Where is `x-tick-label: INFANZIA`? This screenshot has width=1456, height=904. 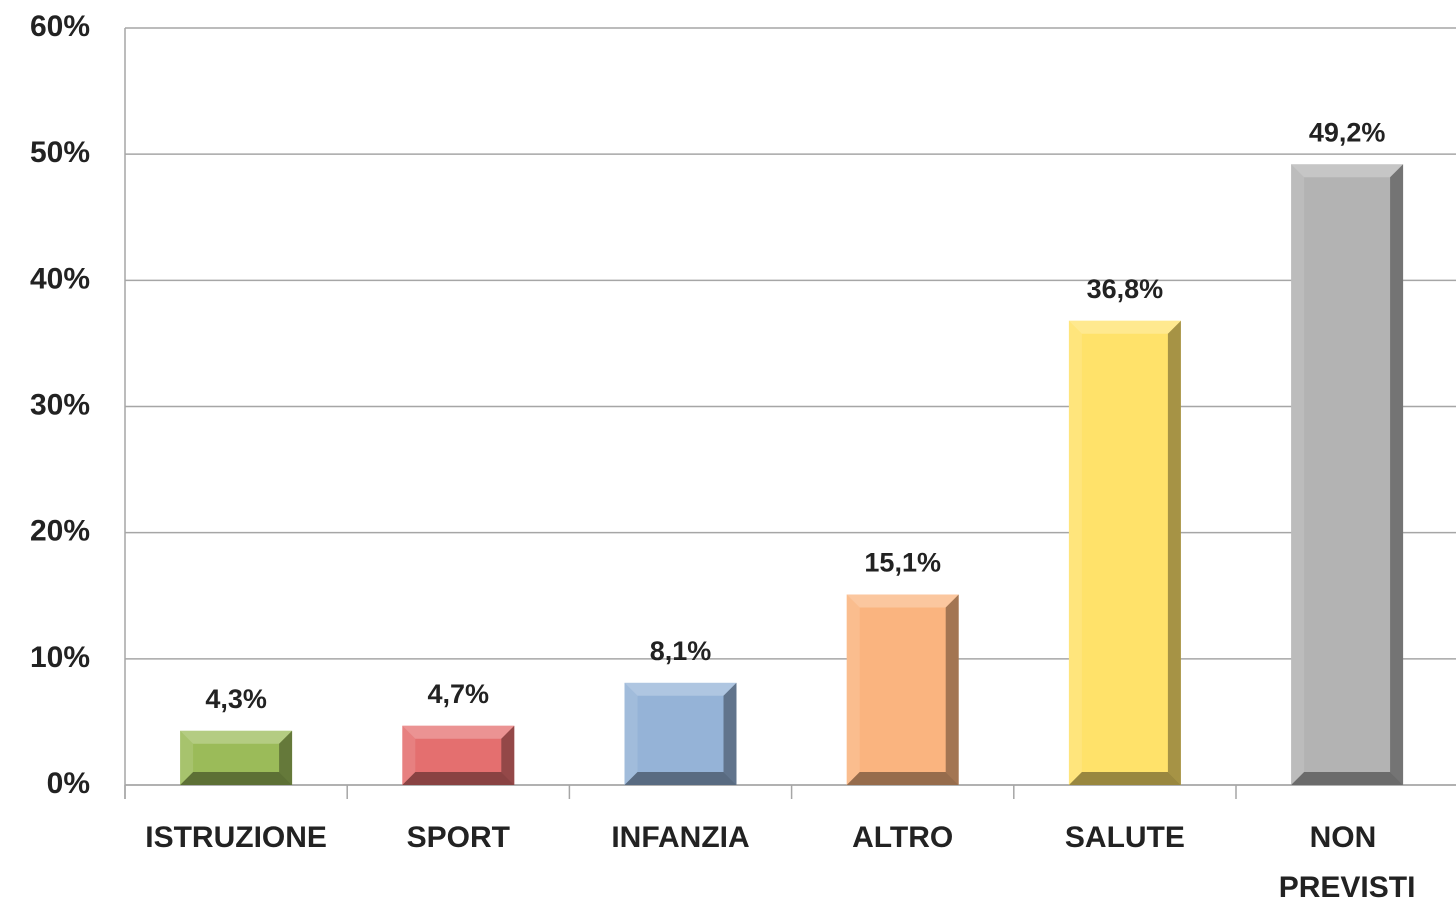
x-tick-label: INFANZIA is located at coordinates (680, 837).